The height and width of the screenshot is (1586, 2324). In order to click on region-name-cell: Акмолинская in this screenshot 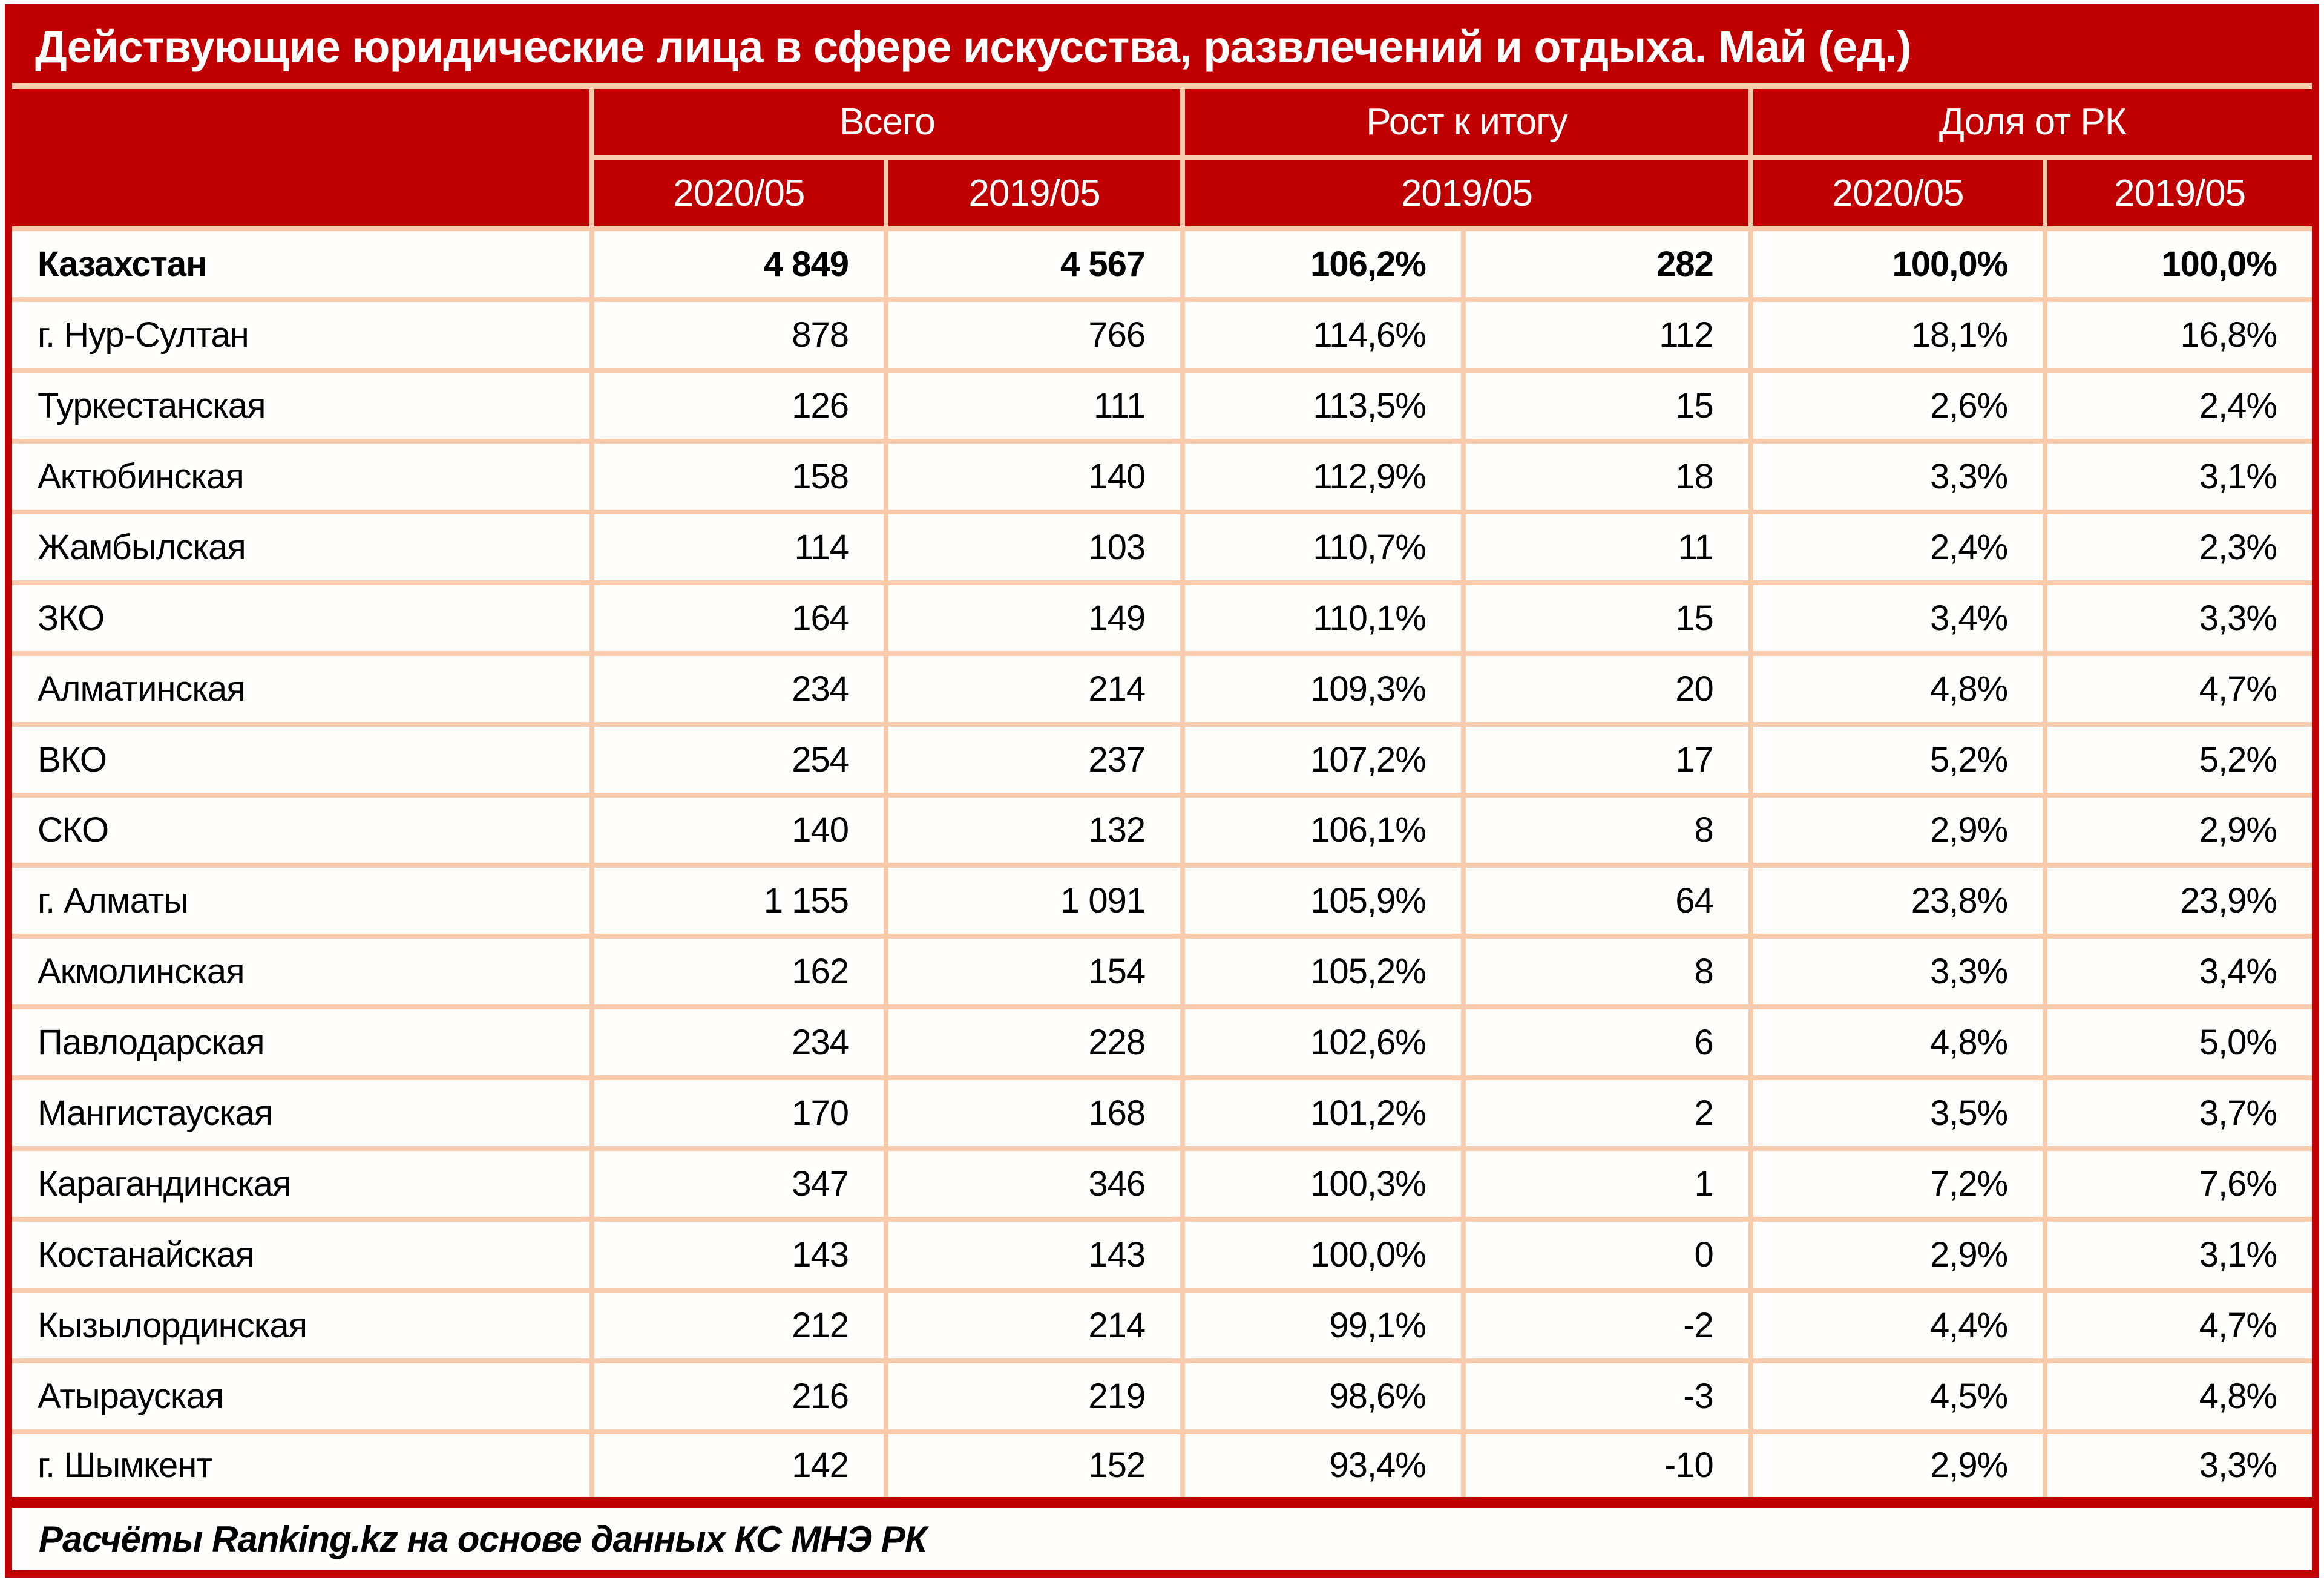, I will do `click(303, 972)`.